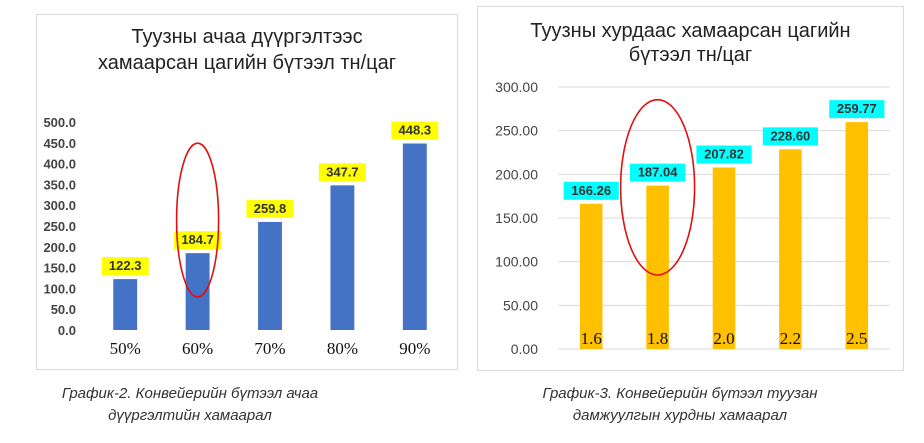  Describe the element at coordinates (680, 415) in the screenshot. I see `caption-2-line-2: дамжуулгын хурдны хамаарал` at that location.